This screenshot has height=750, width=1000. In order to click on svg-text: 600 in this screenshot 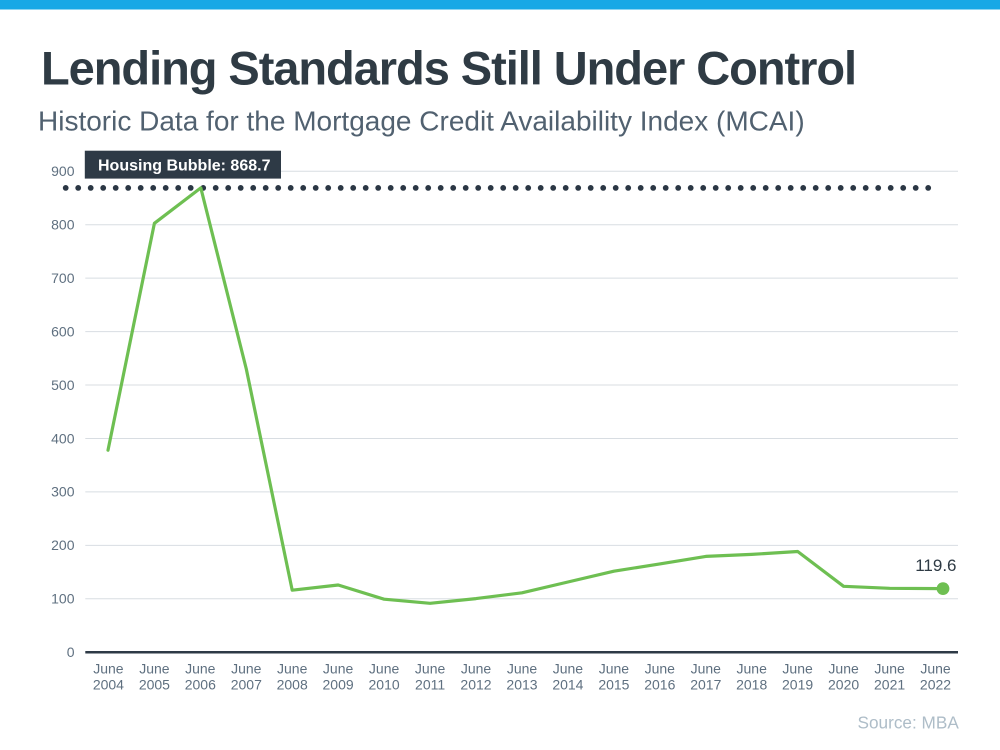, I will do `click(63, 331)`.